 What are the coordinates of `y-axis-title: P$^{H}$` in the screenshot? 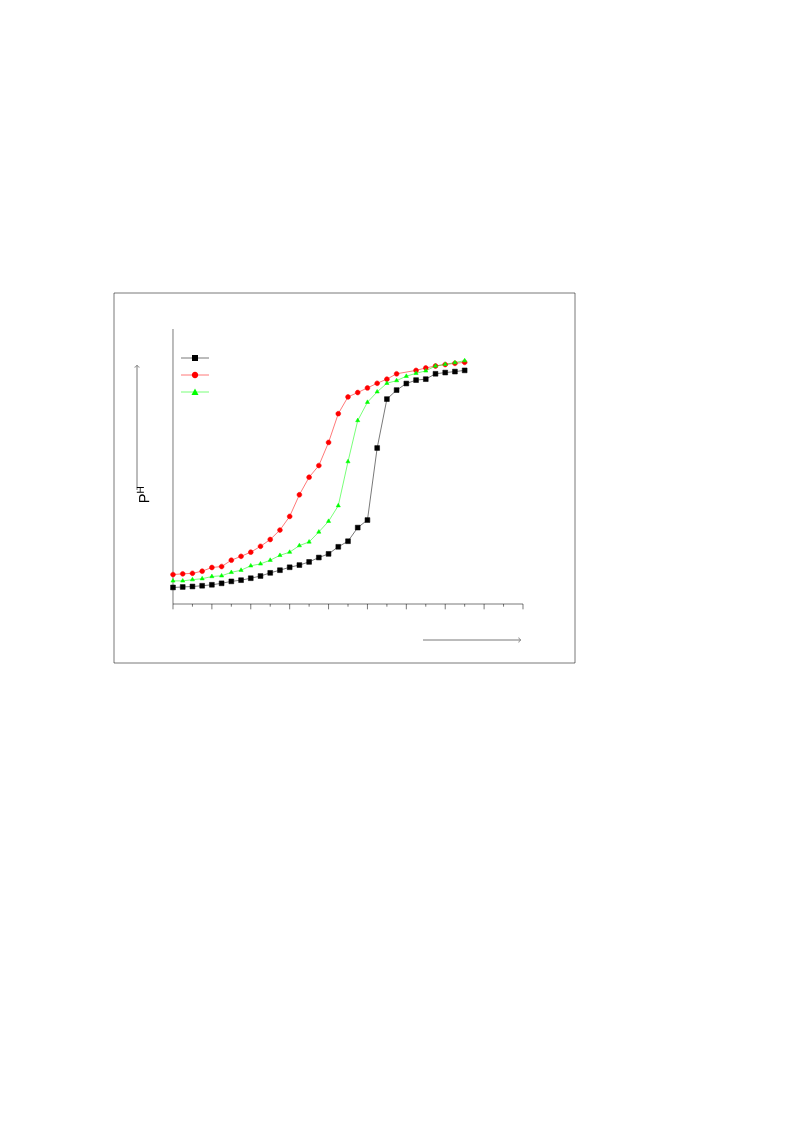 It's located at (143, 494).